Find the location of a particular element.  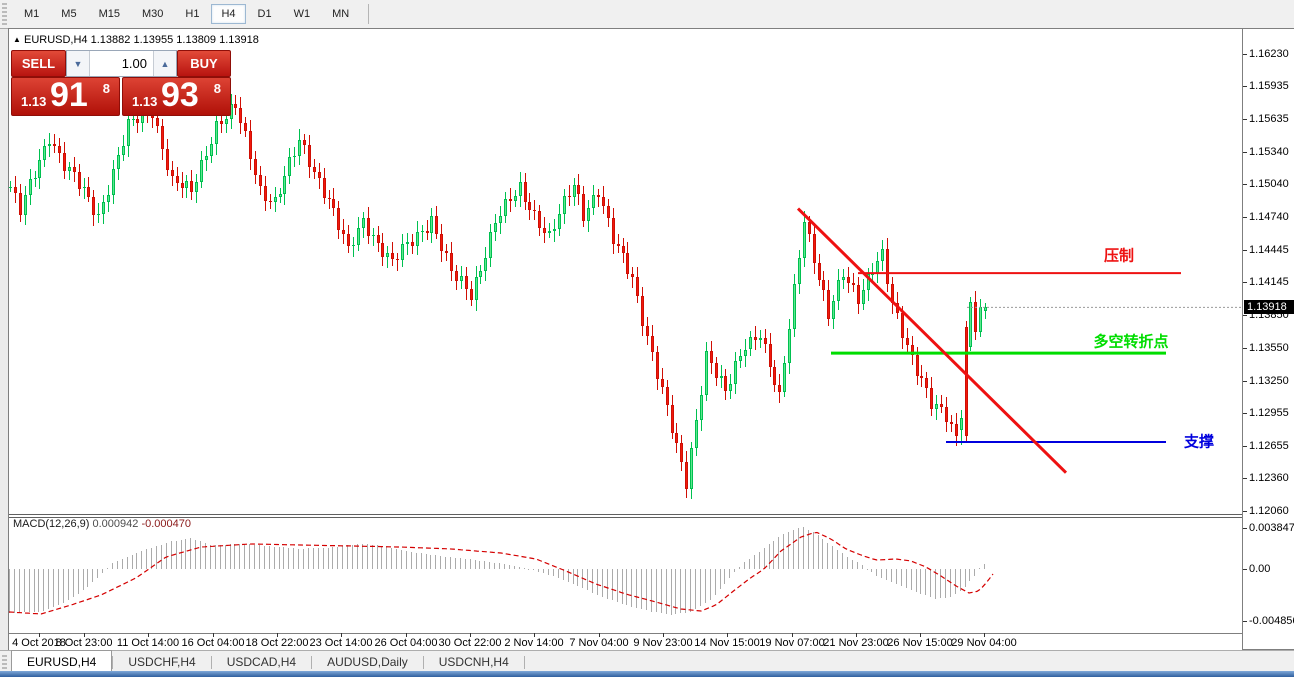

time-axis-label: 23 Oct 14:00 is located at coordinates (341, 643).